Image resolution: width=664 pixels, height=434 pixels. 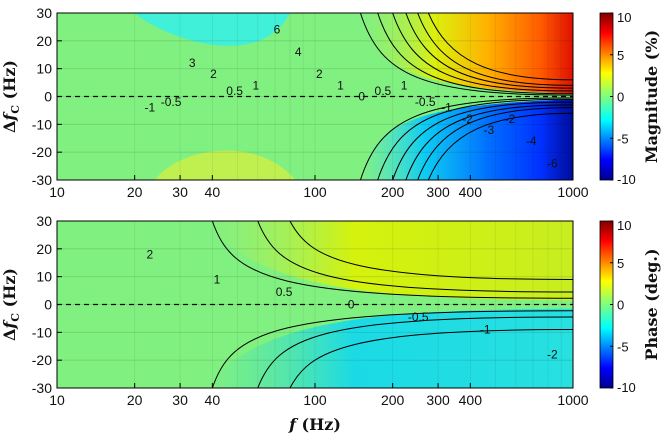 I want to click on colorbar: 10 5 0 -5 -10 Magnitude (%), so click(x=630, y=98).